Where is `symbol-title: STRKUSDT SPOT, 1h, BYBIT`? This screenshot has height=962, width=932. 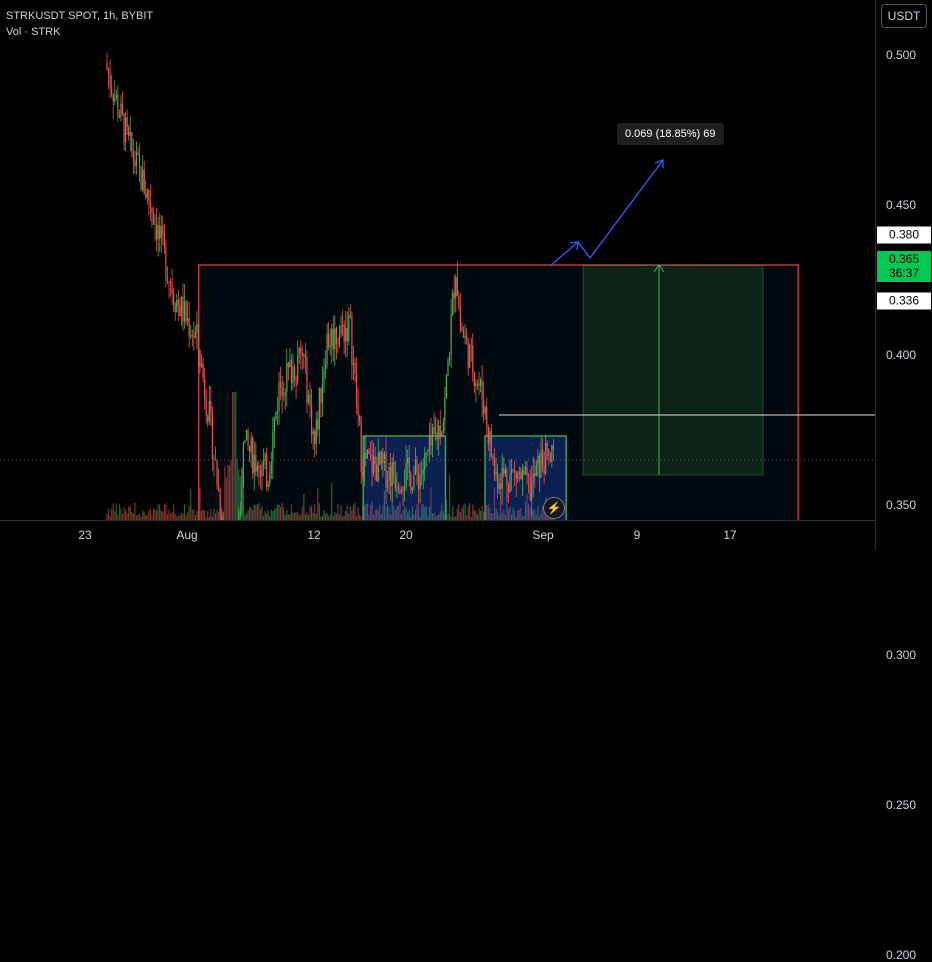 symbol-title: STRKUSDT SPOT, 1h, BYBIT is located at coordinates (80, 16).